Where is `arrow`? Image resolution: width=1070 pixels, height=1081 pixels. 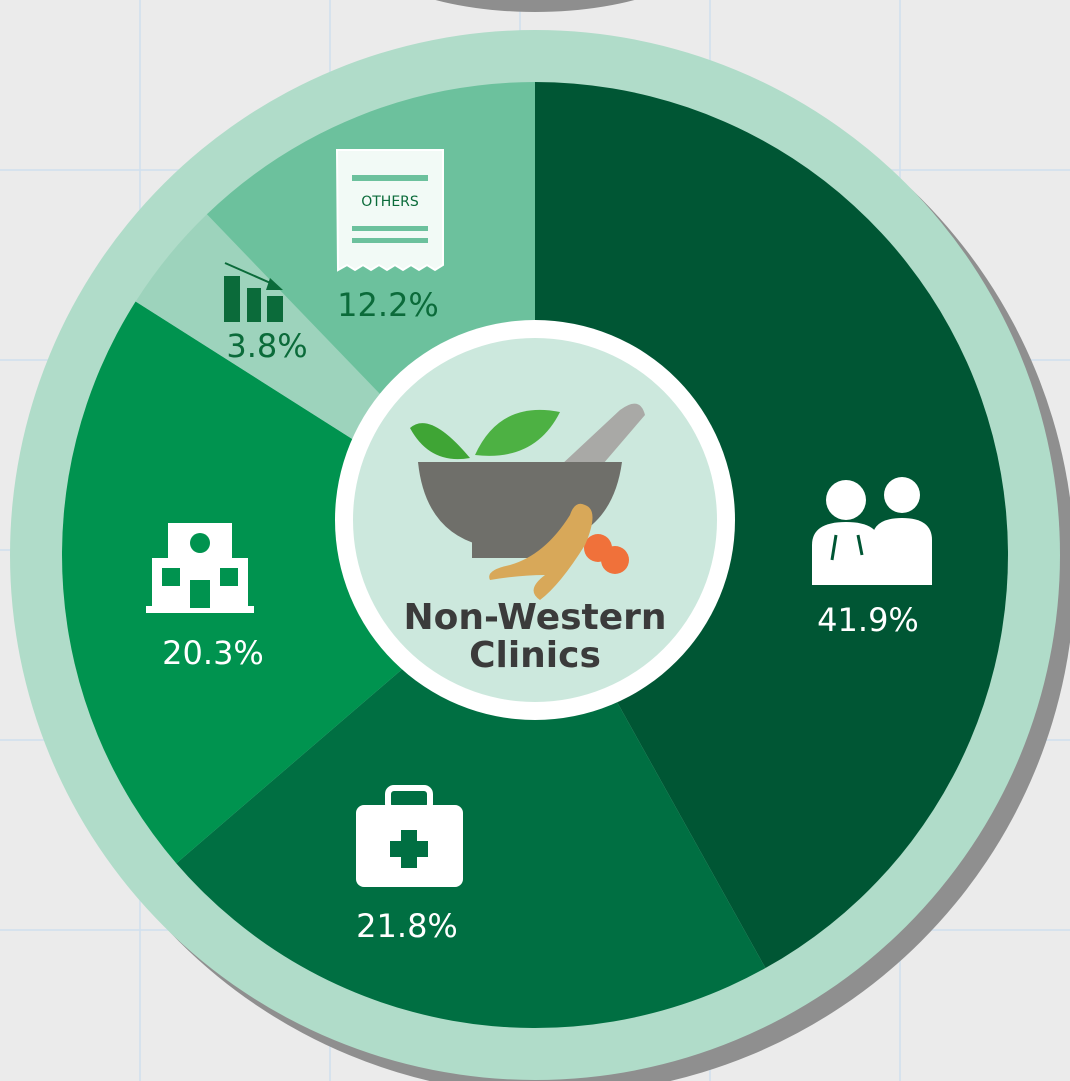 arrow is located at coordinates (250, 274).